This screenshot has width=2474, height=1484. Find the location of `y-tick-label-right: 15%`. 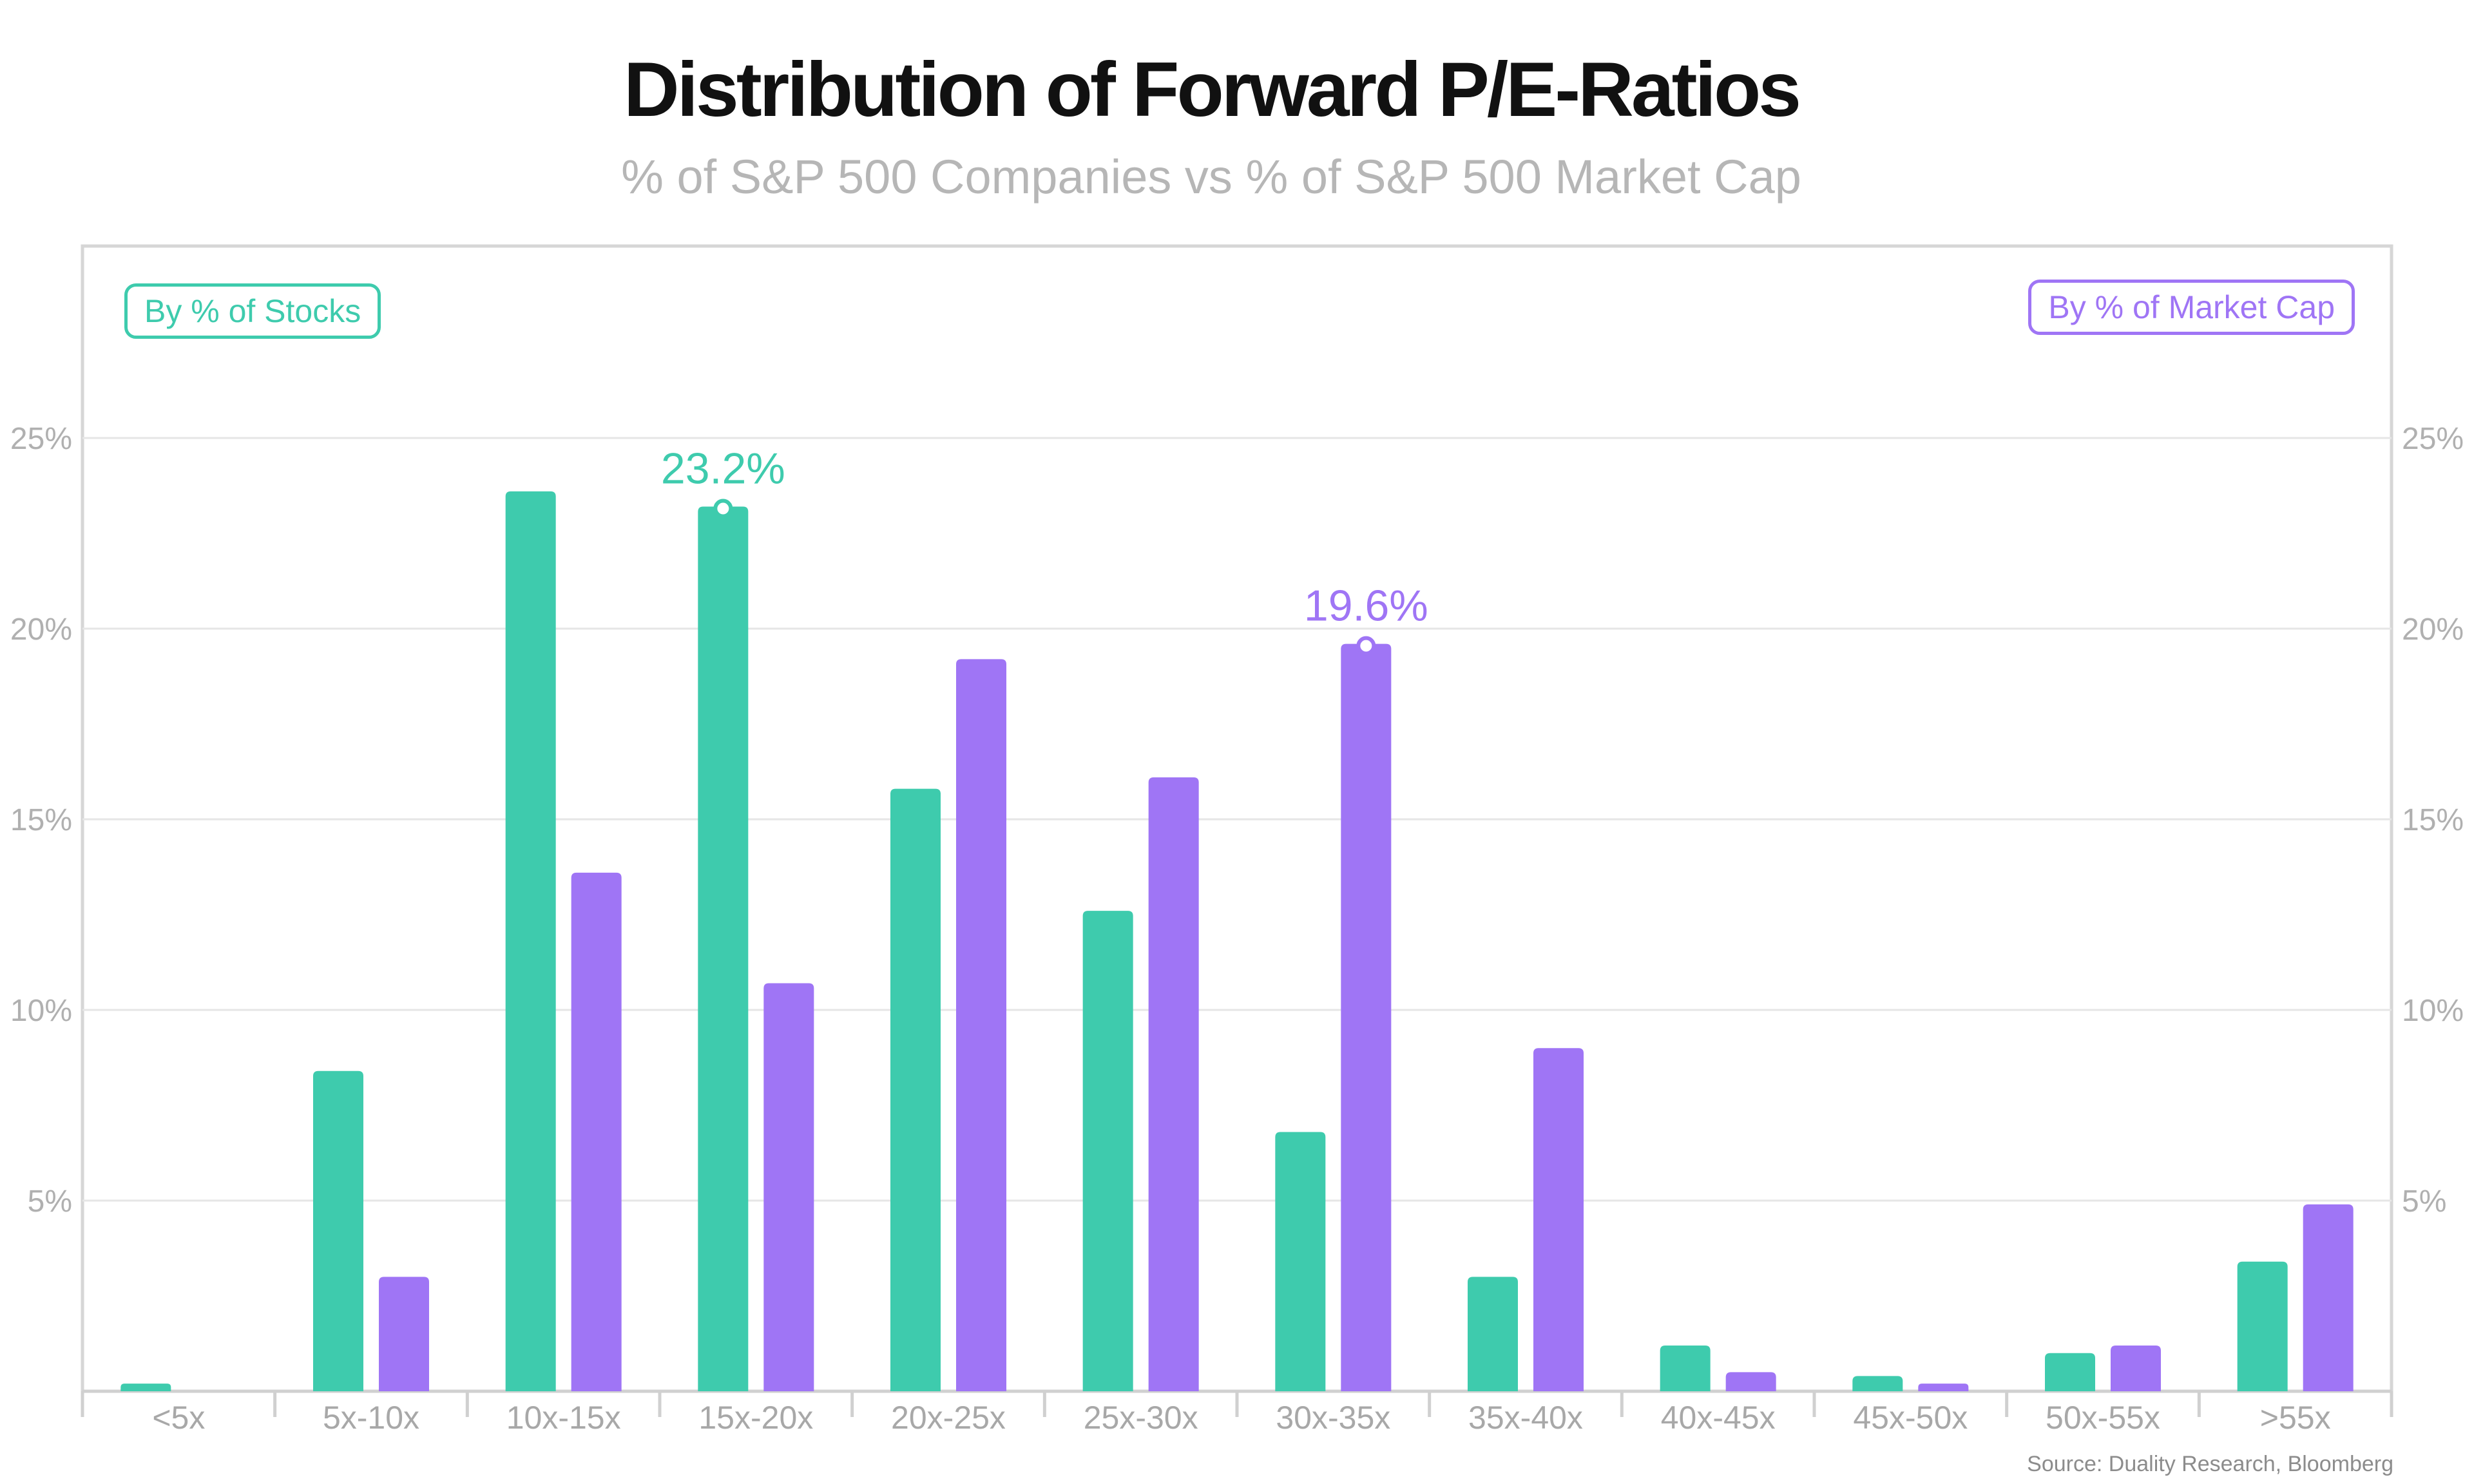

y-tick-label-right: 15% is located at coordinates (2433, 820).